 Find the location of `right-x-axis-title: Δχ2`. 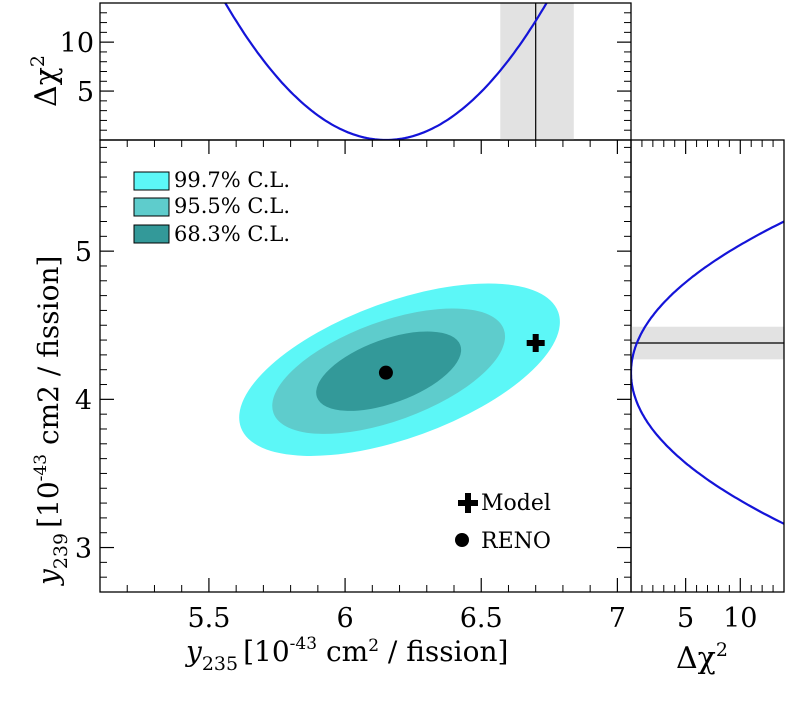

right-x-axis-title: Δχ2 is located at coordinates (702, 657).